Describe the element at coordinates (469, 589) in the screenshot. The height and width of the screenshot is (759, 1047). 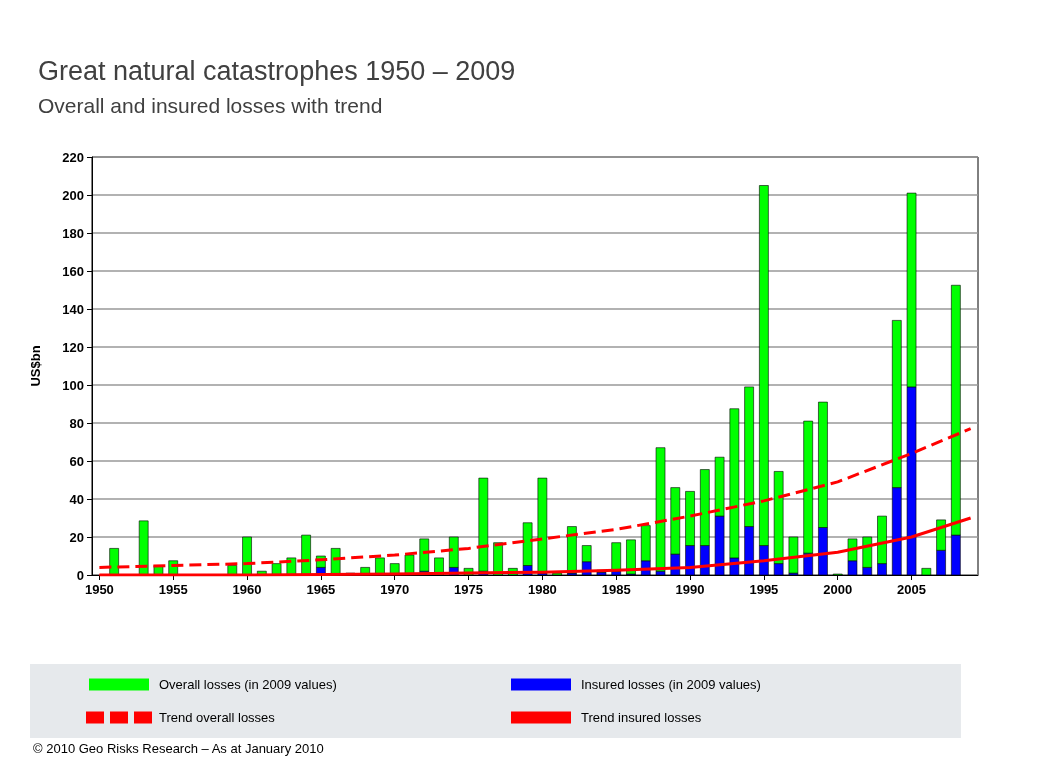
I see `x-tick-label: 1975` at that location.